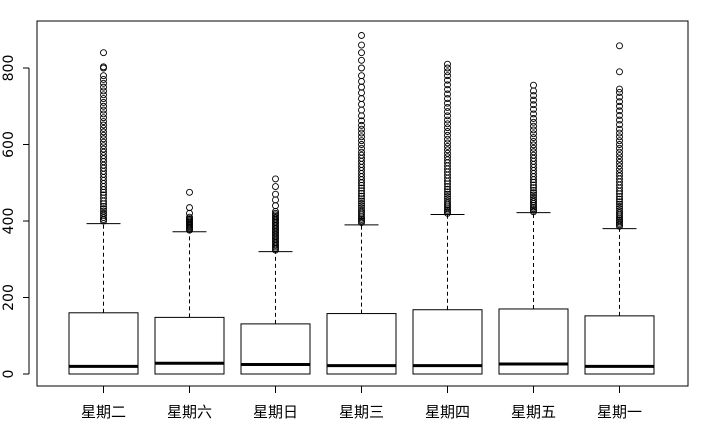  What do you see at coordinates (103, 412) in the screenshot?
I see `x-tick-label: 星期二` at bounding box center [103, 412].